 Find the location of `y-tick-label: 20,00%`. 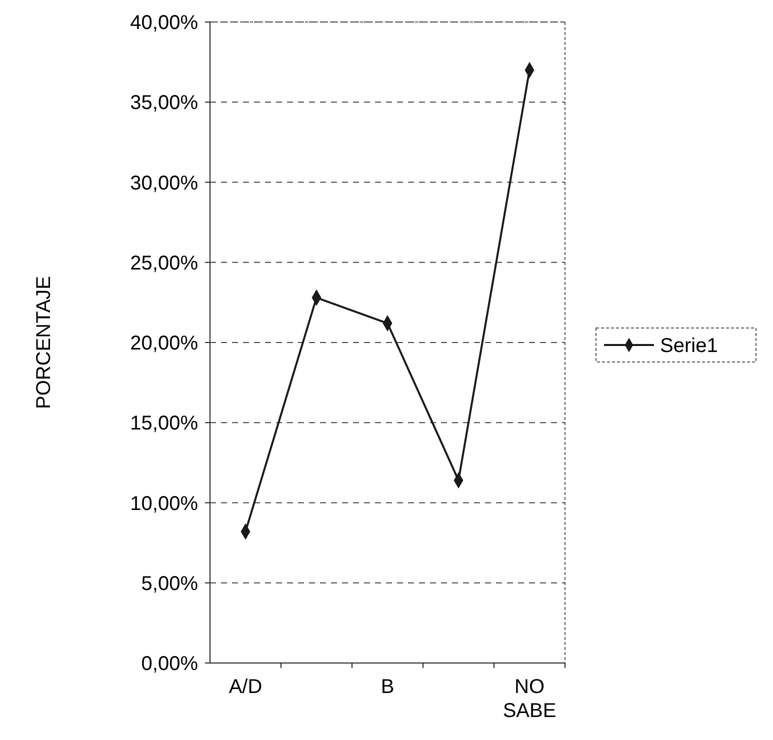

y-tick-label: 20,00% is located at coordinates (164, 343).